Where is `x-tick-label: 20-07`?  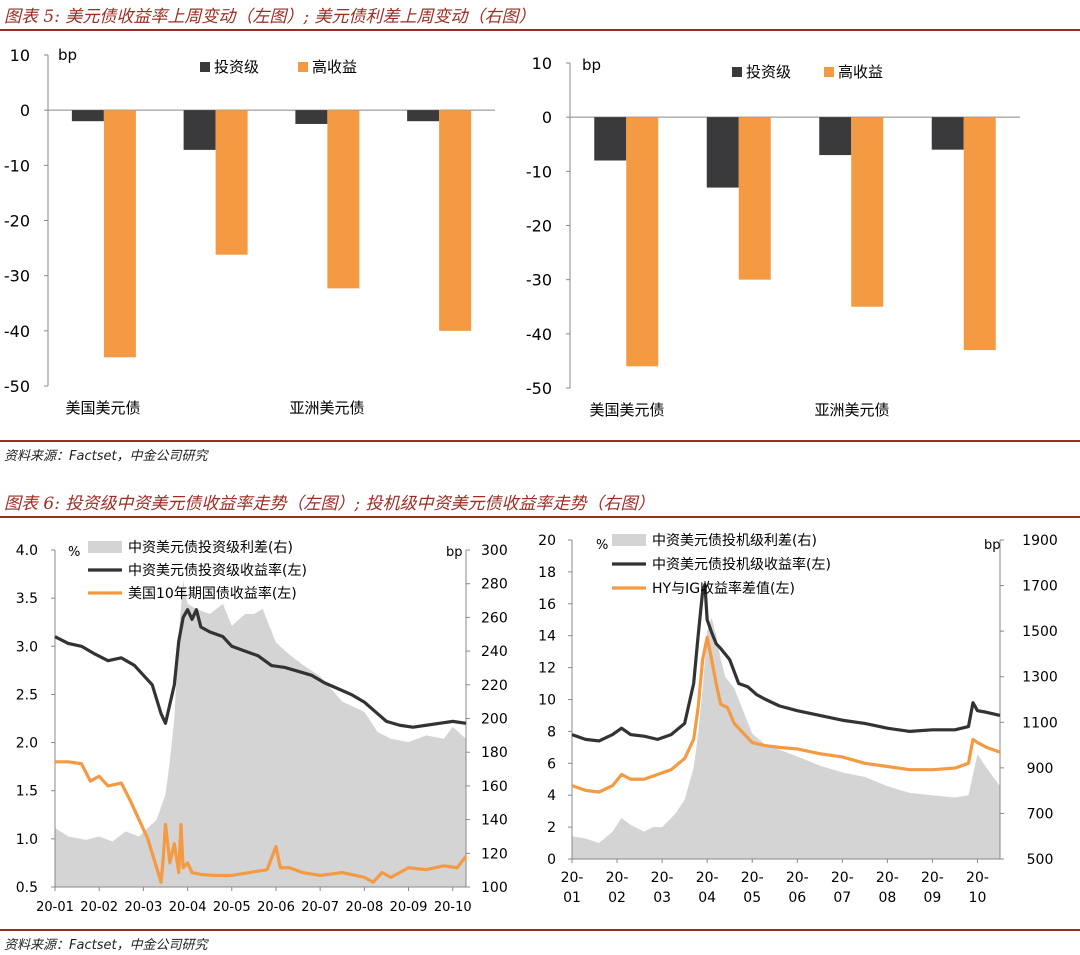
x-tick-label: 20-07 is located at coordinates (320, 907).